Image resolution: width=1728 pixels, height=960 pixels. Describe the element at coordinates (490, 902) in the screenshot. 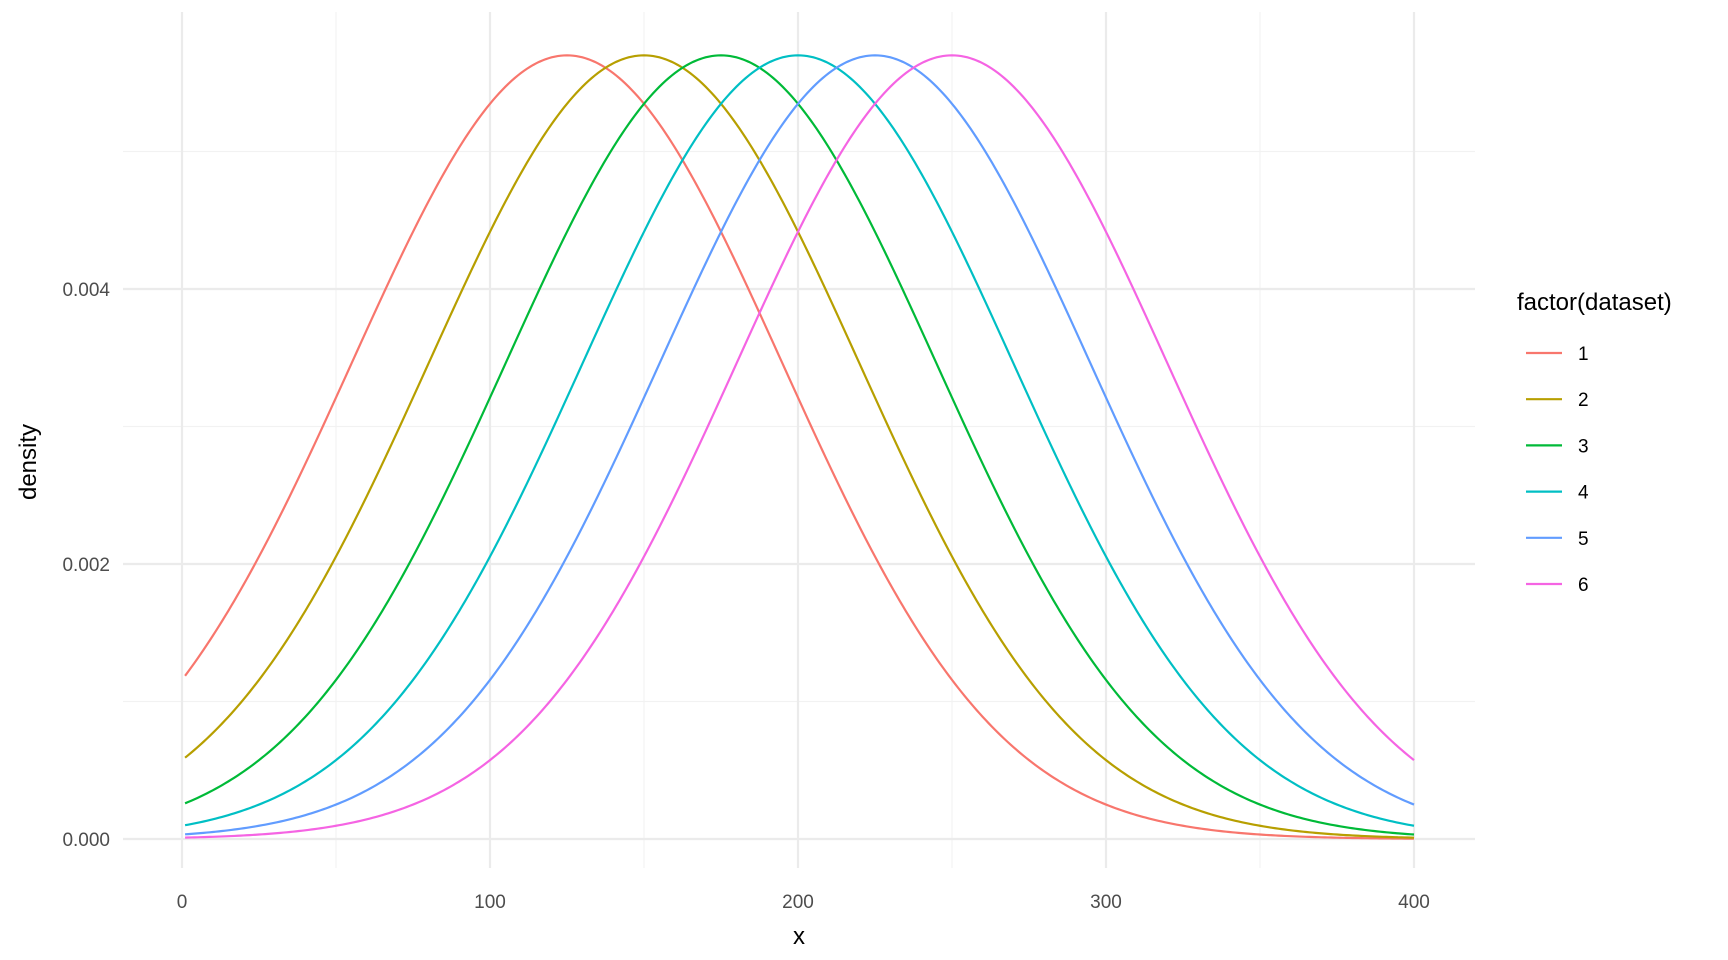

I see `x-tick-label: 100` at that location.